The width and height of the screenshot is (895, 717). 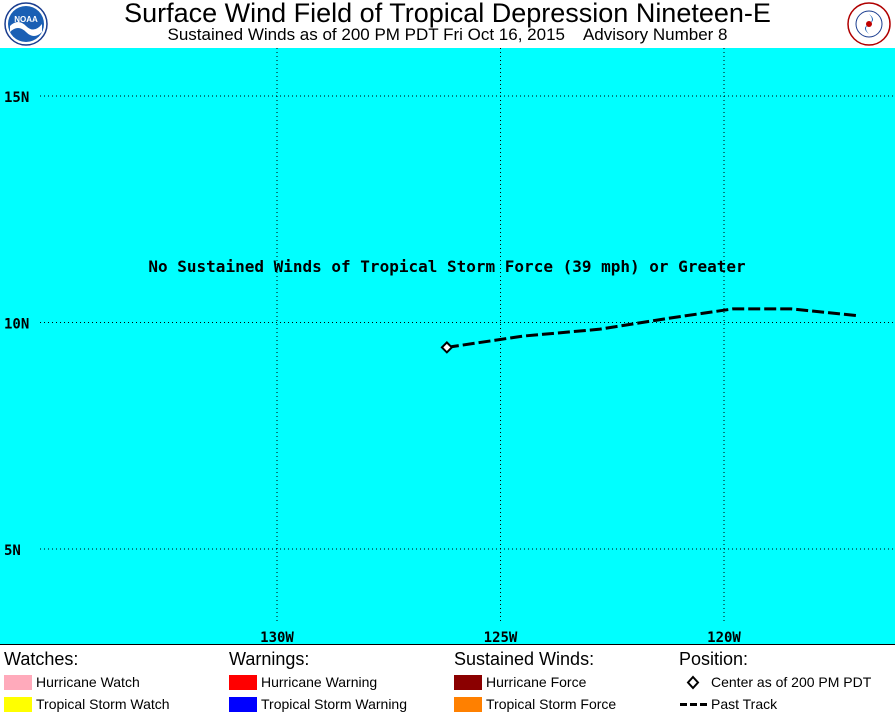 What do you see at coordinates (693, 704) in the screenshot?
I see `past-track-line-icon` at bounding box center [693, 704].